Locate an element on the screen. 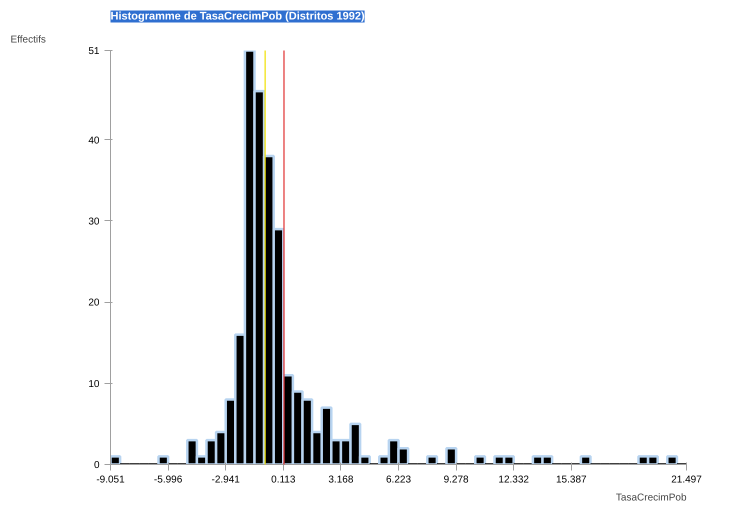 The image size is (752, 508). y-axis-title: Effectifs is located at coordinates (28, 40).